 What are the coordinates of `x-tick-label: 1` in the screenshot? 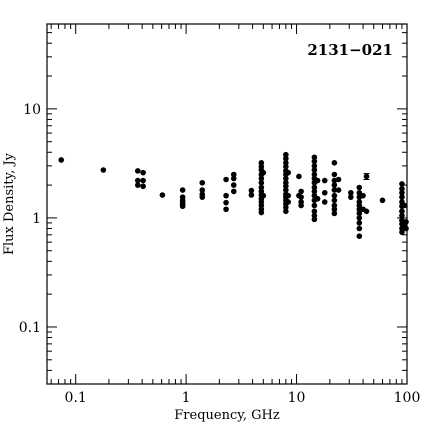 It's located at (186, 398).